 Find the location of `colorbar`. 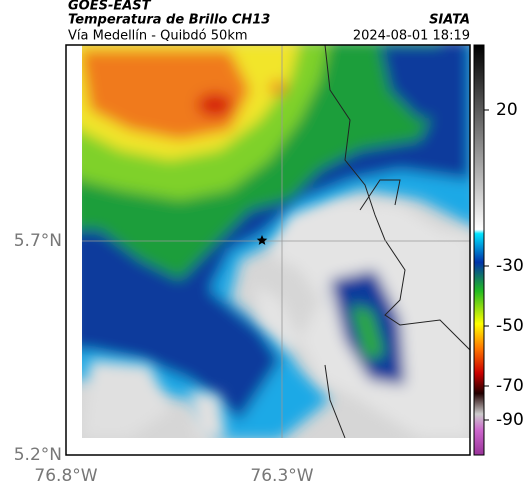

colorbar is located at coordinates (479, 250).